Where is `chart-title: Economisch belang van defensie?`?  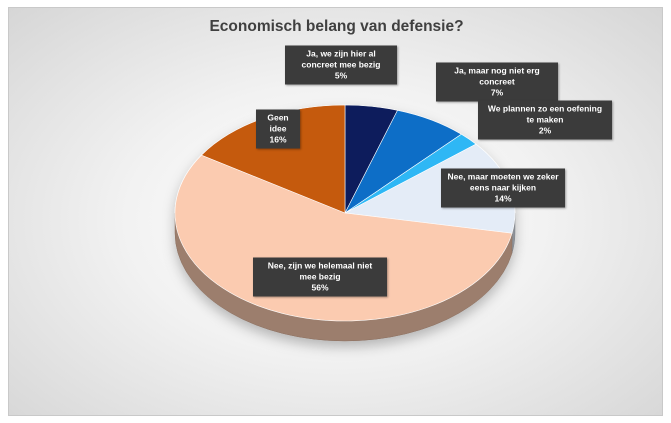
chart-title: Economisch belang van defensie? is located at coordinates (336, 26).